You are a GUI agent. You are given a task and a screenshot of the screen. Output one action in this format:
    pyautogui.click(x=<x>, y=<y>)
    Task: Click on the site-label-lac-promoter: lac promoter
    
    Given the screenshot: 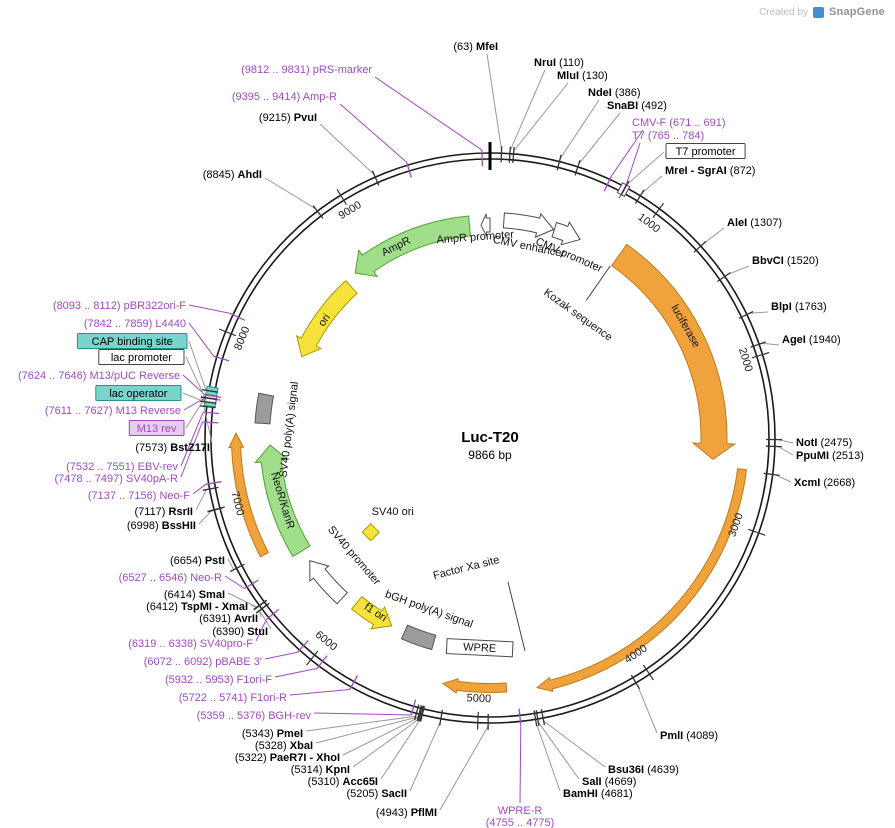 What is the action you would take?
    pyautogui.click(x=141, y=358)
    